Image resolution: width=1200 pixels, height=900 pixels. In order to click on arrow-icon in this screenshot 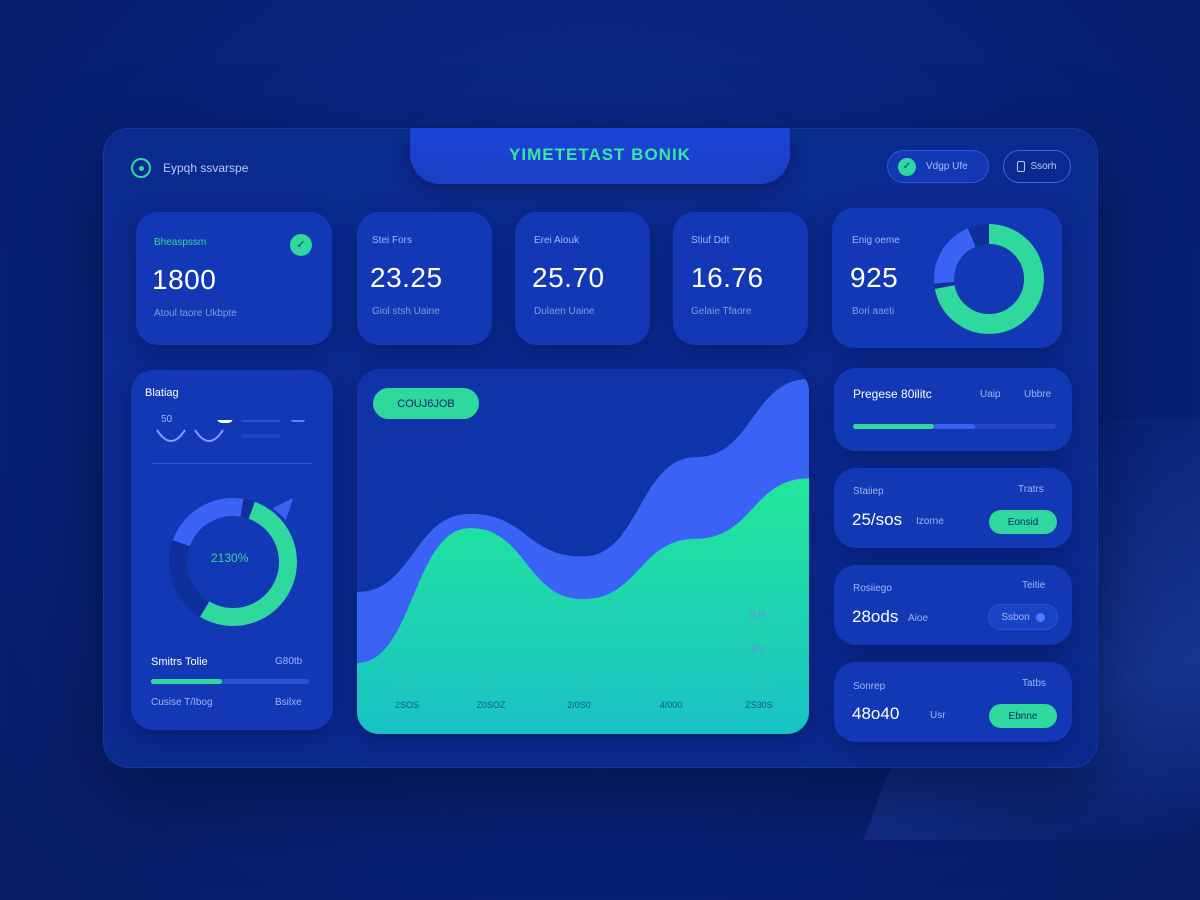, I will do `click(283, 509)`.